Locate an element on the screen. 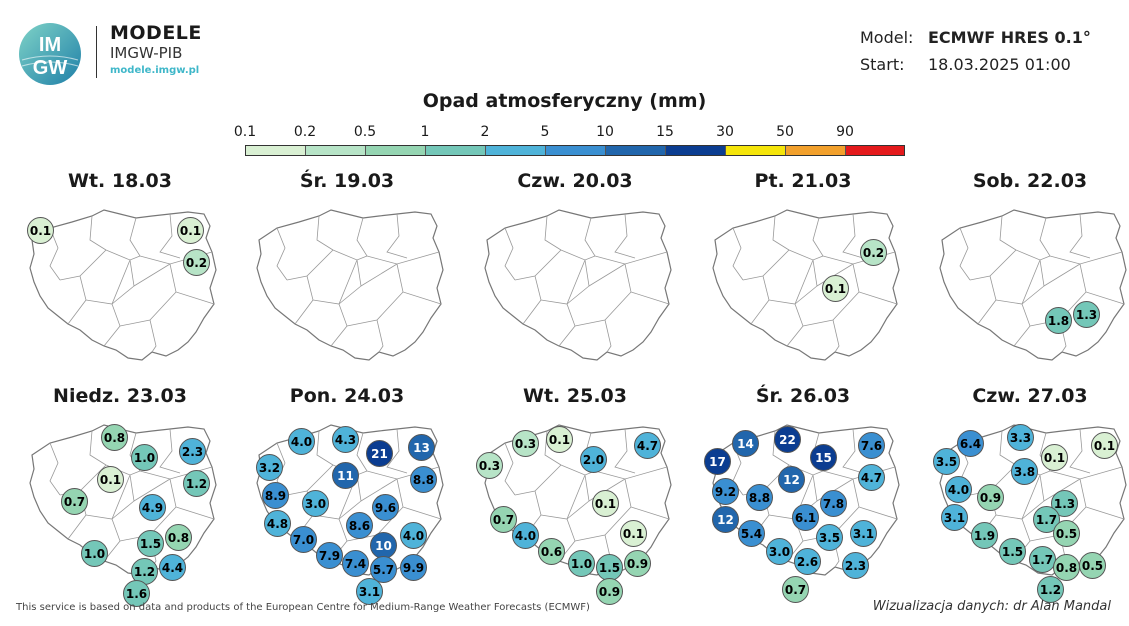 The image size is (1129, 626). precip-marker: 4.8 is located at coordinates (277, 523).